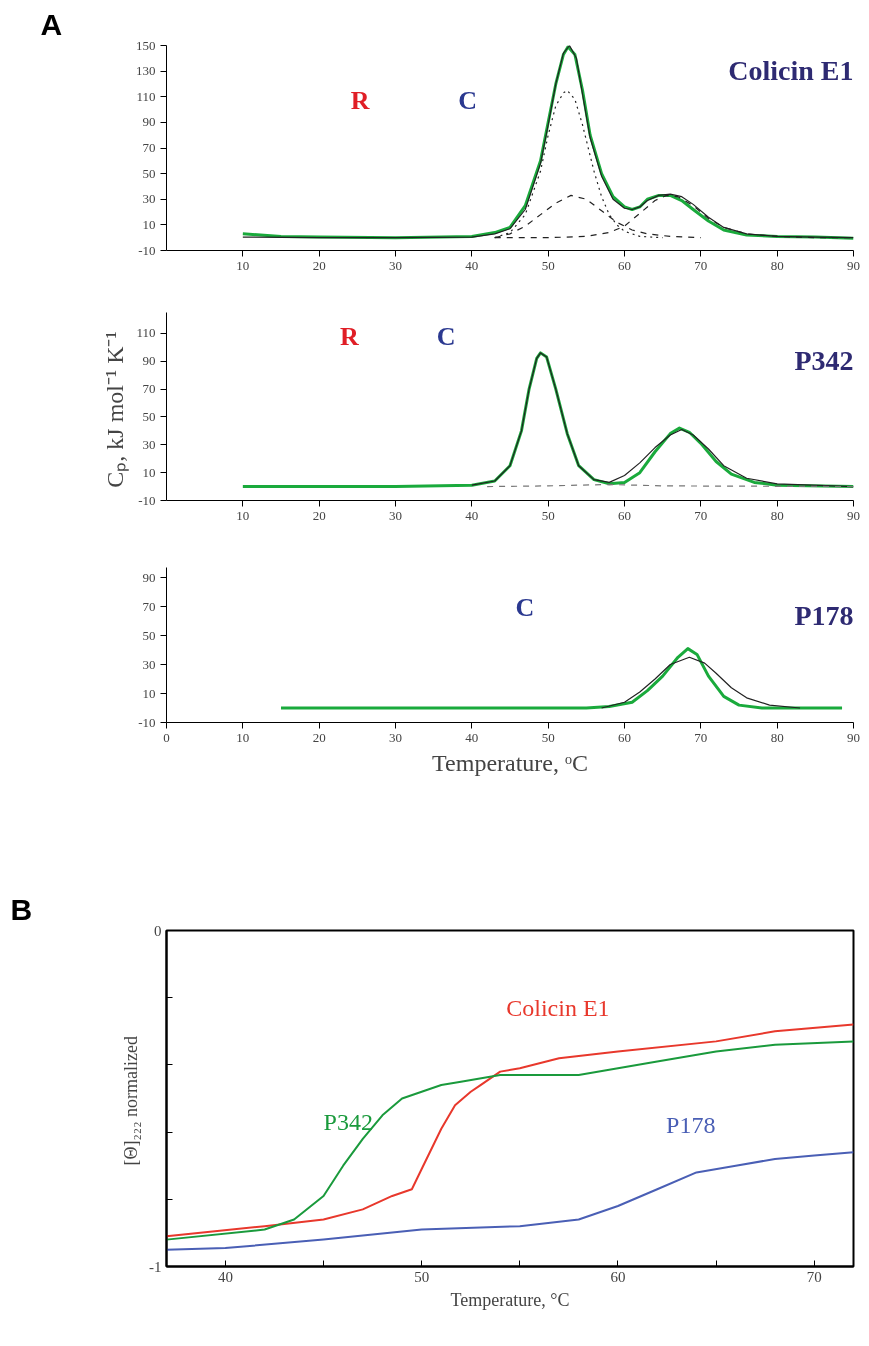  What do you see at coordinates (510, 1299) in the screenshot?
I see `x-axis-title: Temperature, °C` at bounding box center [510, 1299].